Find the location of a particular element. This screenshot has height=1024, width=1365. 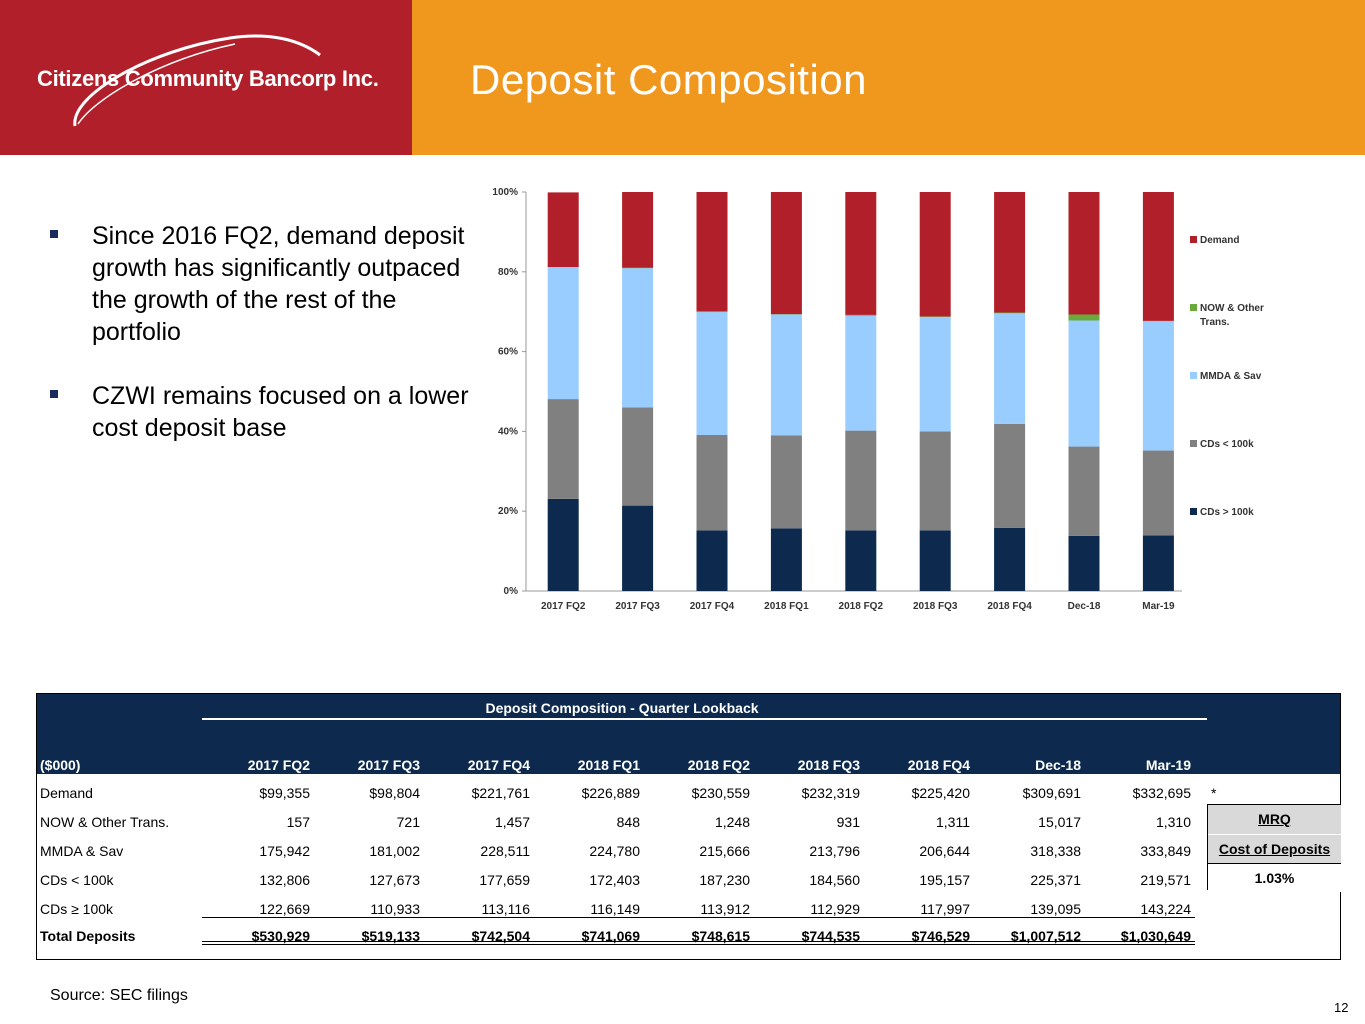

header-brand-band: Citizens Community Bancorp Inc. is located at coordinates (206, 77).